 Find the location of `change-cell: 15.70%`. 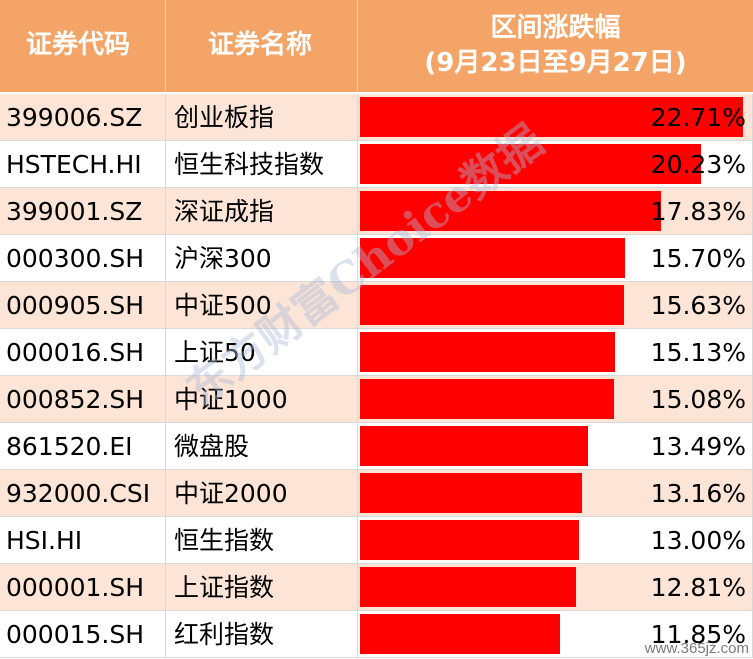

change-cell: 15.70% is located at coordinates (555, 258).